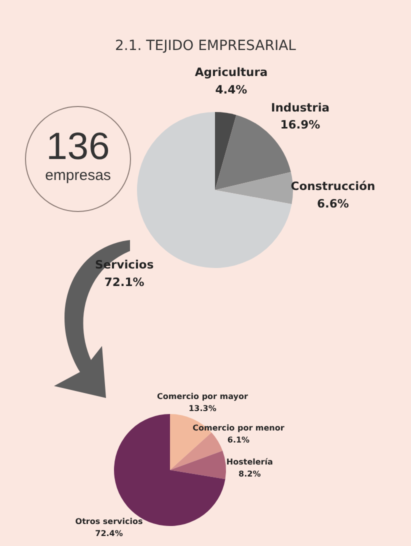  What do you see at coordinates (231, 89) in the screenshot?
I see `data-label: 4.4%` at bounding box center [231, 89].